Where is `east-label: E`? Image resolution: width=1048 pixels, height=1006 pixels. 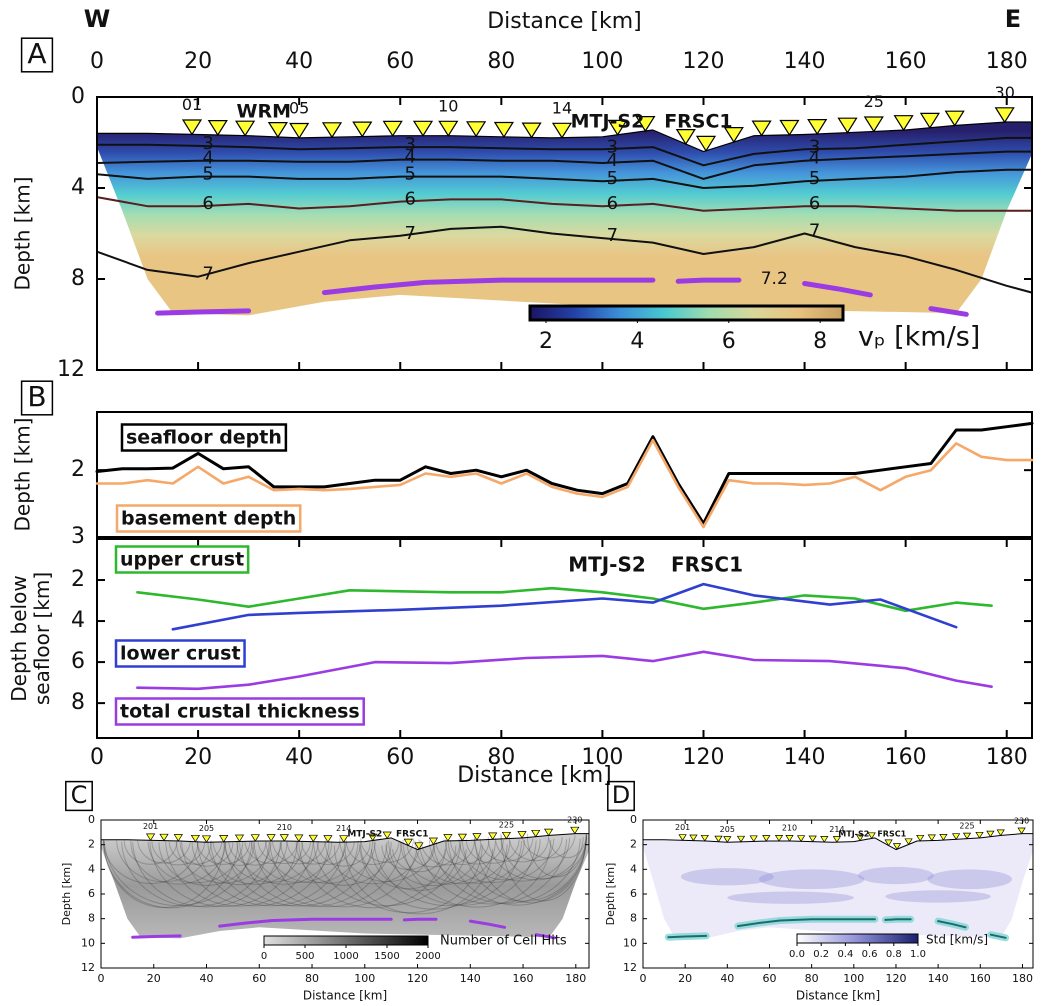
east-label: E is located at coordinates (1013, 19).